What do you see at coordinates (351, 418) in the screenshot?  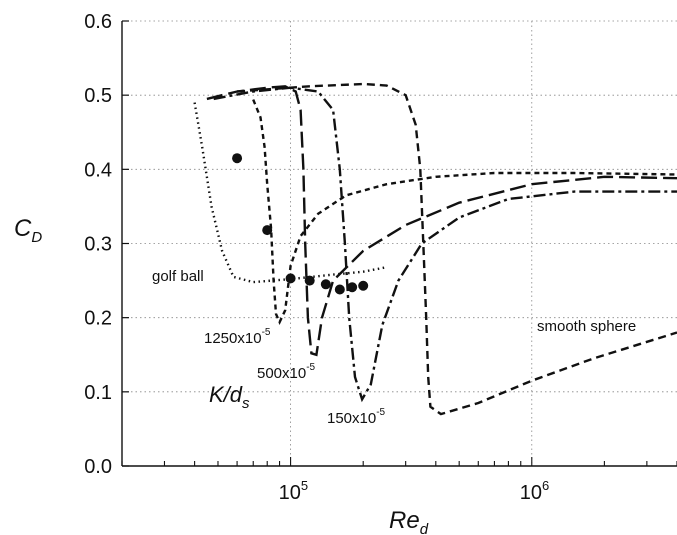 I see `label-150-main: 150x10` at bounding box center [351, 418].